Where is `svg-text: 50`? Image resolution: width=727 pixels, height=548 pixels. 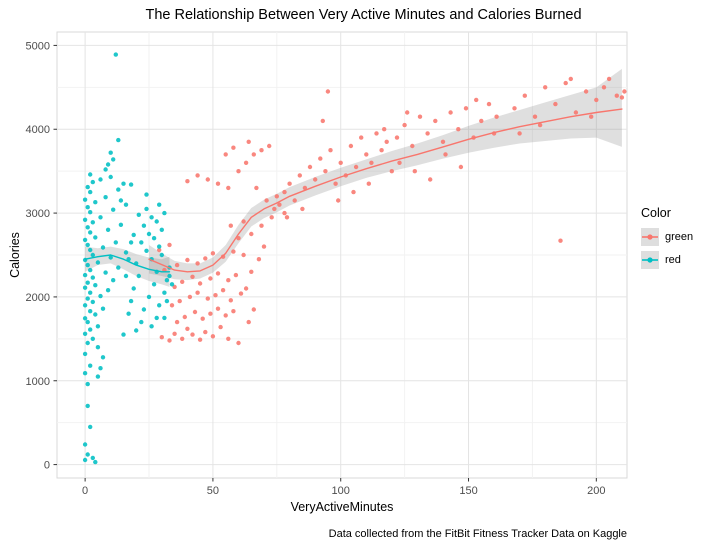 svg-text: 50 is located at coordinates (213, 491).